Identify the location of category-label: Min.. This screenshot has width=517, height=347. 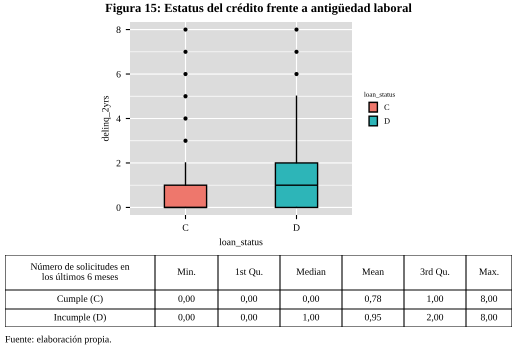
(186, 271).